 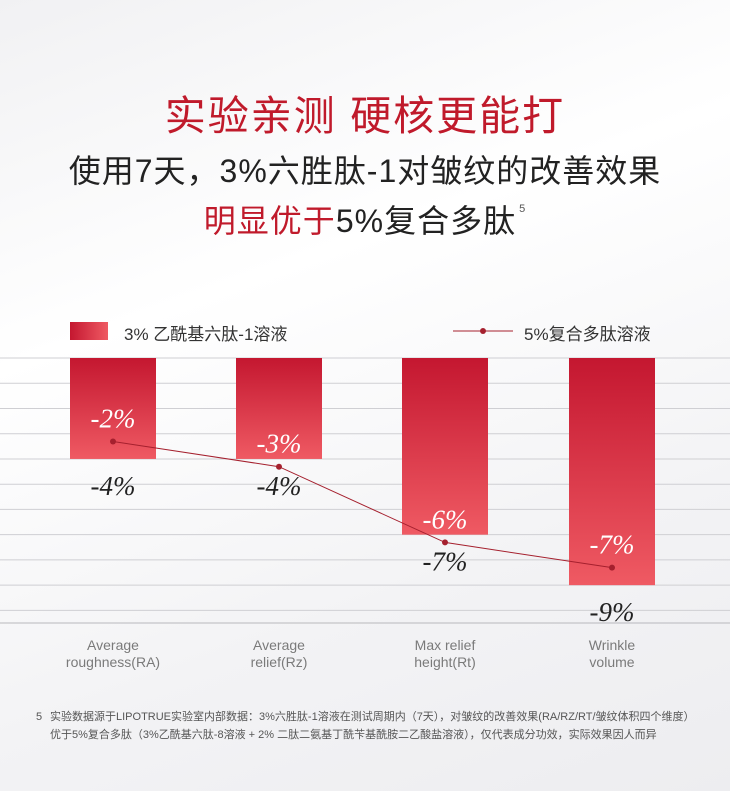 What do you see at coordinates (365, 171) in the screenshot?
I see `subtitle-line1: 使用7天，3%六胜肽-1对皱纹的改善效果` at bounding box center [365, 171].